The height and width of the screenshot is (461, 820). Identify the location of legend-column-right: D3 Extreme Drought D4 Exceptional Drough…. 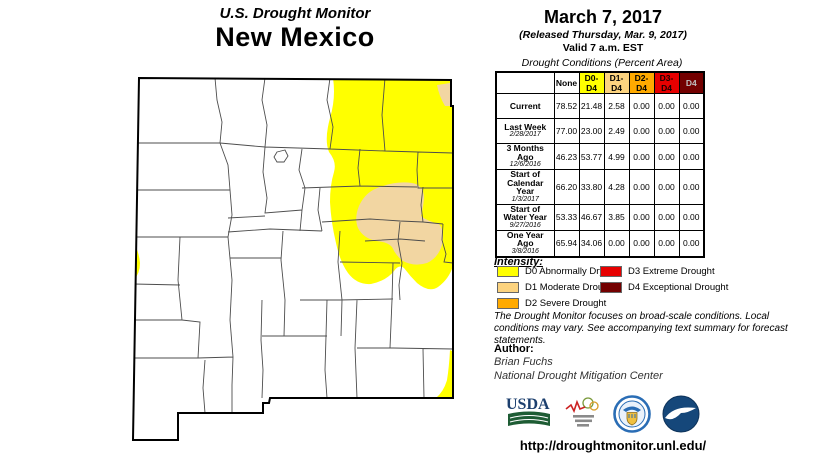
(664, 279).